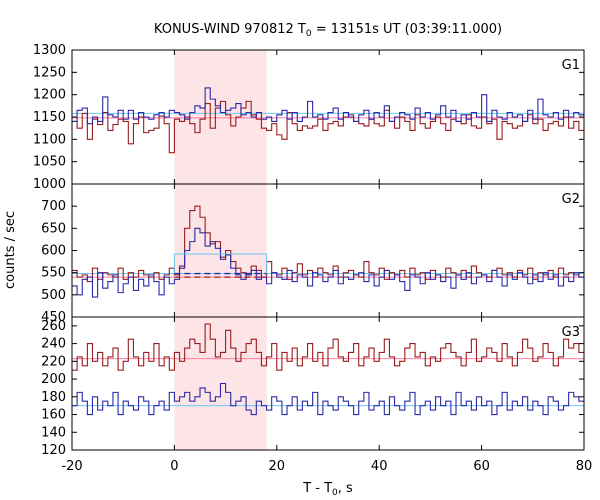 The image size is (600, 500). Describe the element at coordinates (328, 127) in the screenshot. I see `series-red-g1` at that location.